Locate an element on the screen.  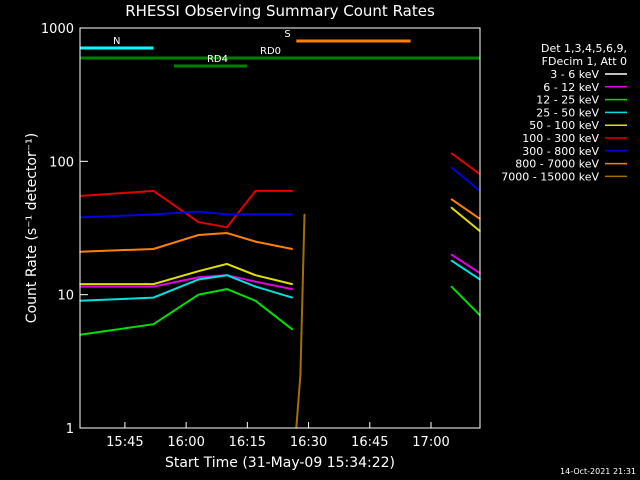
legend-label: 800 - 7000 keV is located at coordinates (557, 164).